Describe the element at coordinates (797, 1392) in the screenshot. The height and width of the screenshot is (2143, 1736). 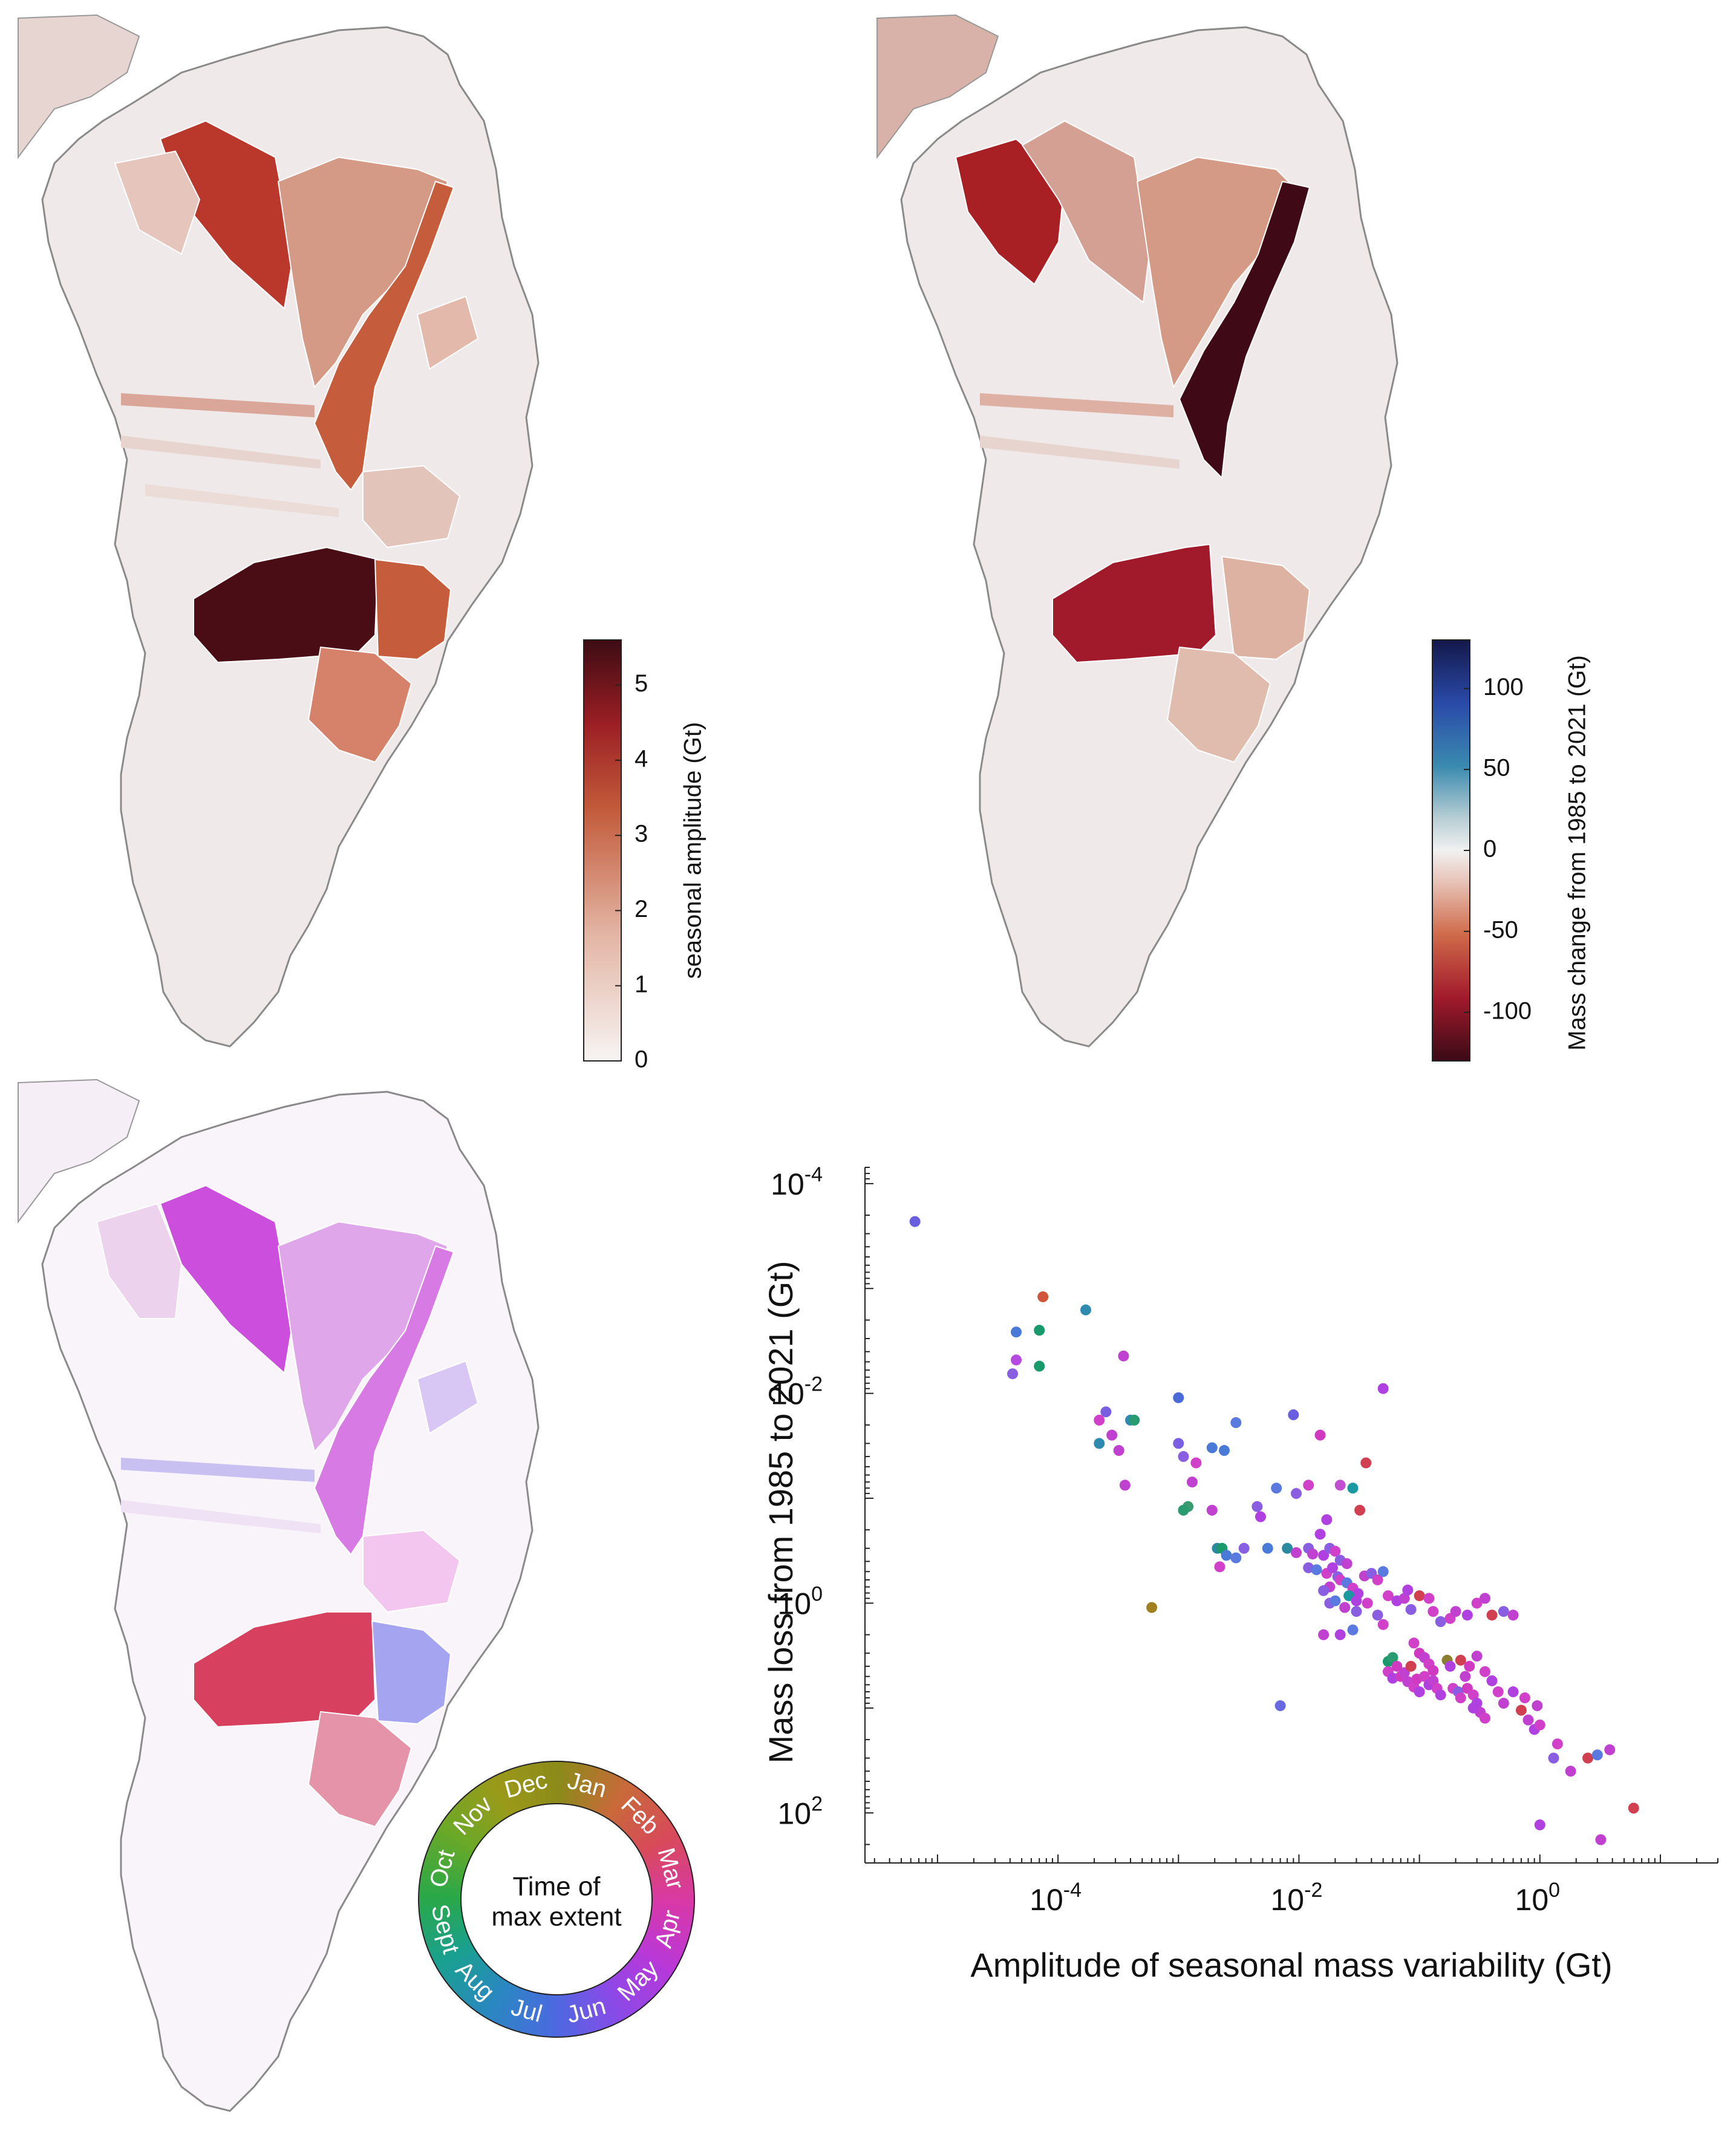
I see `y-tick-label: 10⁻²` at that location.